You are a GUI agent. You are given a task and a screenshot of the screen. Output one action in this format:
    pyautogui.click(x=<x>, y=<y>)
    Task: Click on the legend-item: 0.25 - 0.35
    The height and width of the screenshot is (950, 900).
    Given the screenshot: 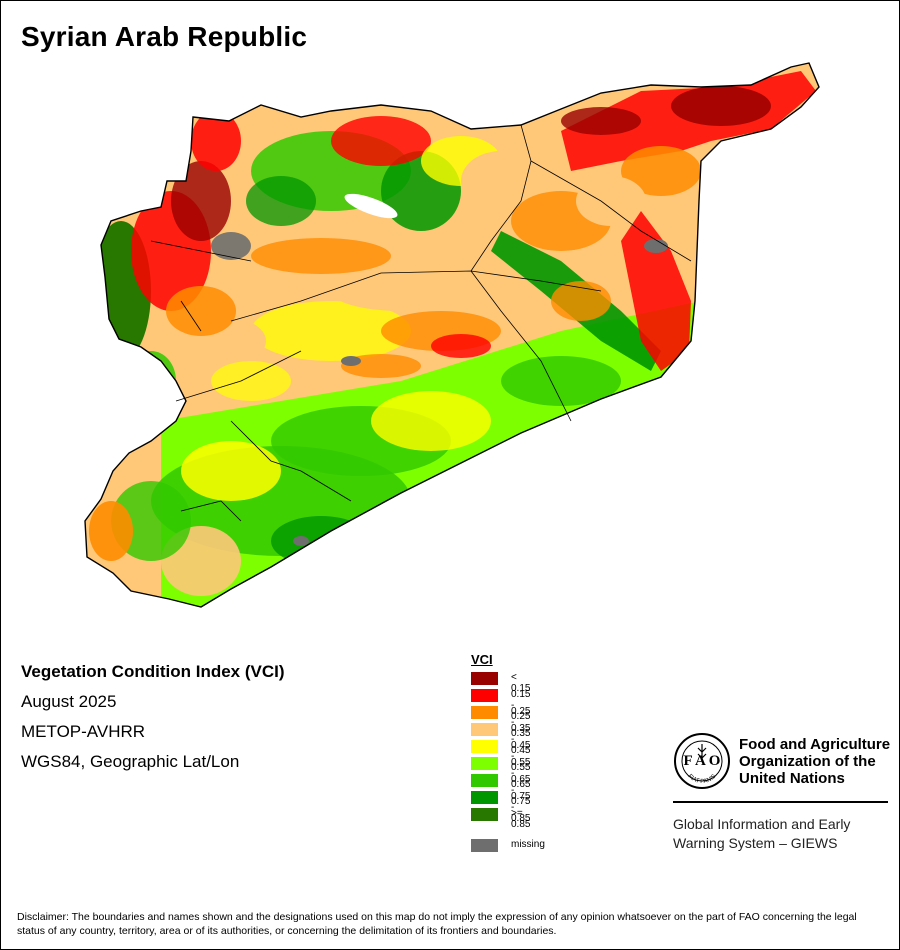 What is the action you would take?
    pyautogui.click(x=500, y=721)
    